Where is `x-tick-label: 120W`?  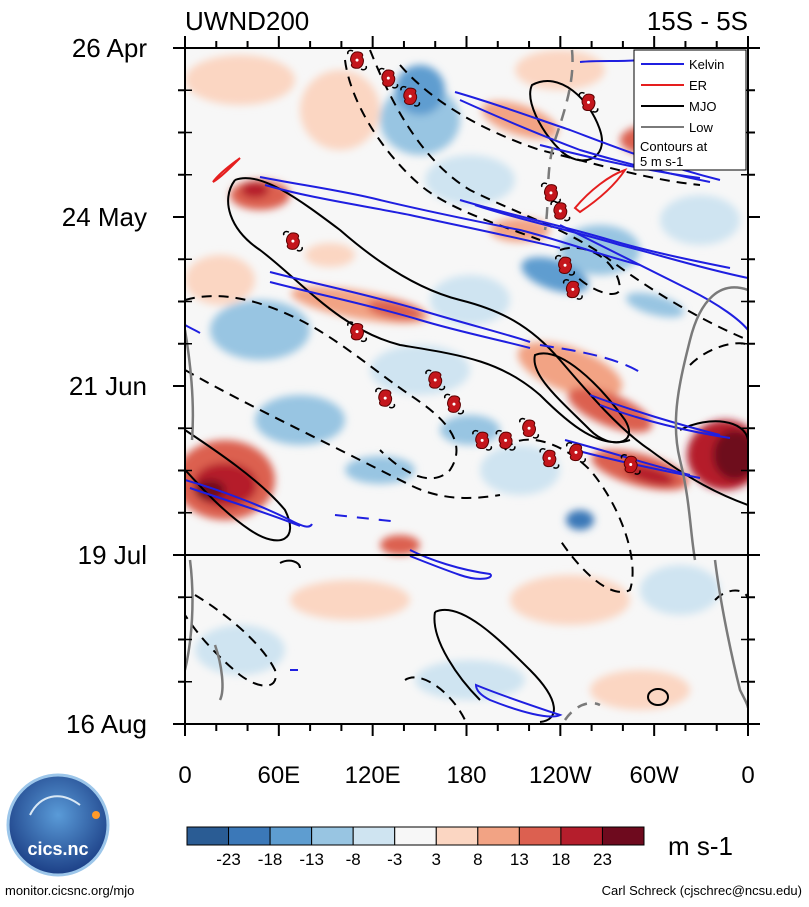 x-tick-label: 120W is located at coordinates (560, 775).